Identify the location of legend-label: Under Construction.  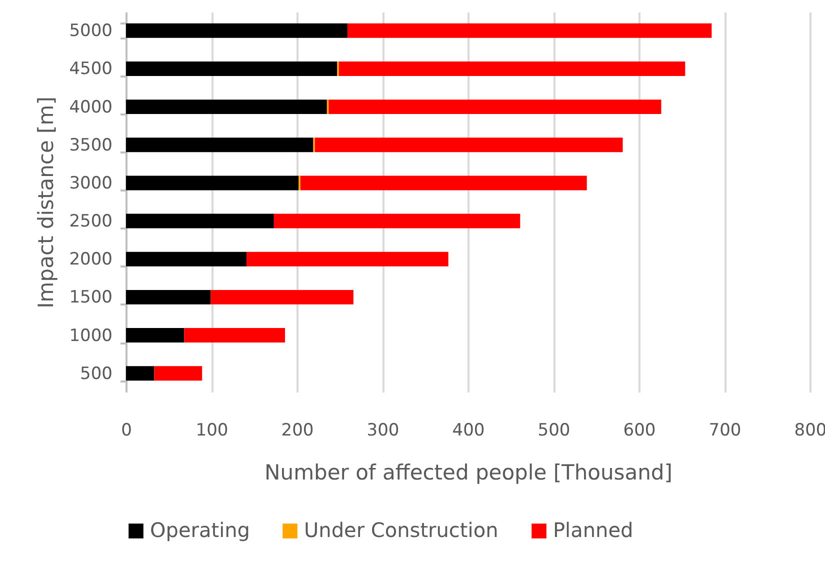
(401, 530).